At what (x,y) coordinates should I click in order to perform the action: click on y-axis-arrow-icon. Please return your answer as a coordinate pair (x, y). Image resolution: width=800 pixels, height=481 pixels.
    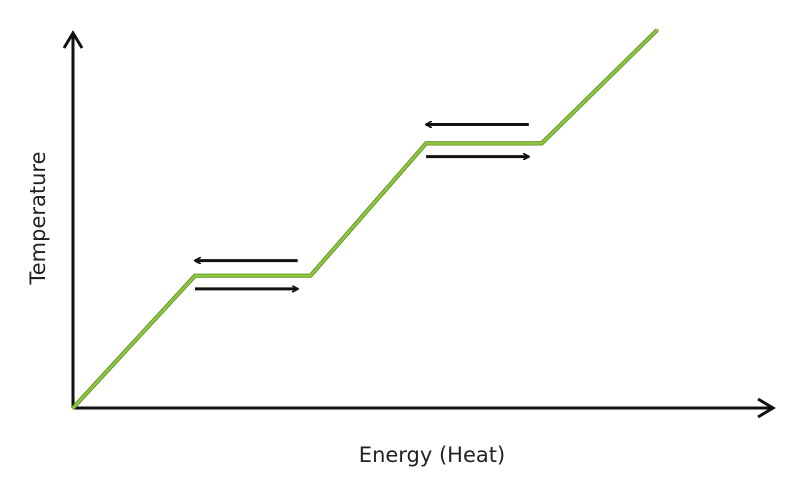
    Looking at the image, I should click on (73, 39).